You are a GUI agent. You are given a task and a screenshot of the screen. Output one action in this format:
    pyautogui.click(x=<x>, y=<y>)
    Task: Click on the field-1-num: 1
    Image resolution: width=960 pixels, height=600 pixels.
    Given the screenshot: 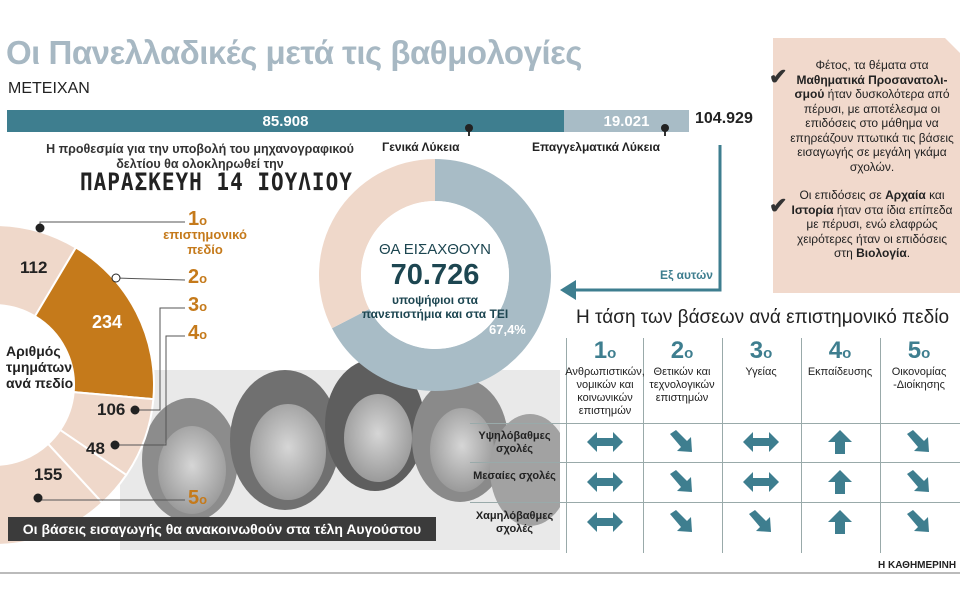 What is the action you would take?
    pyautogui.click(x=194, y=219)
    